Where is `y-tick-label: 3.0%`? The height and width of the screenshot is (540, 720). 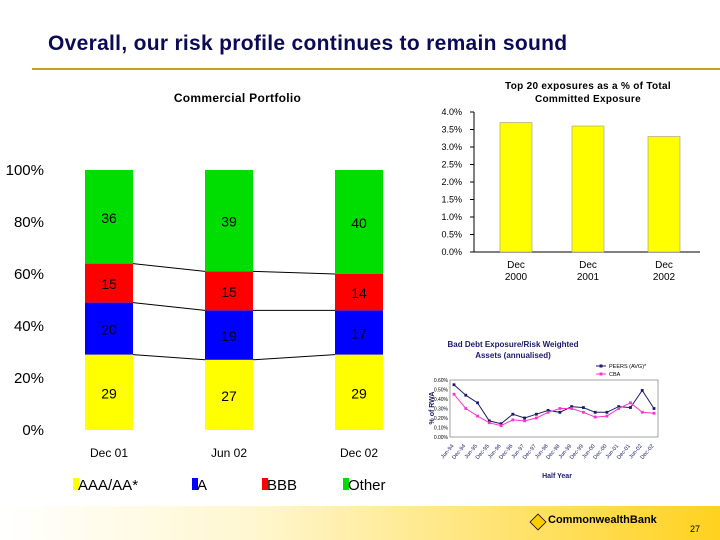 y-tick-label: 3.0% is located at coordinates (451, 147).